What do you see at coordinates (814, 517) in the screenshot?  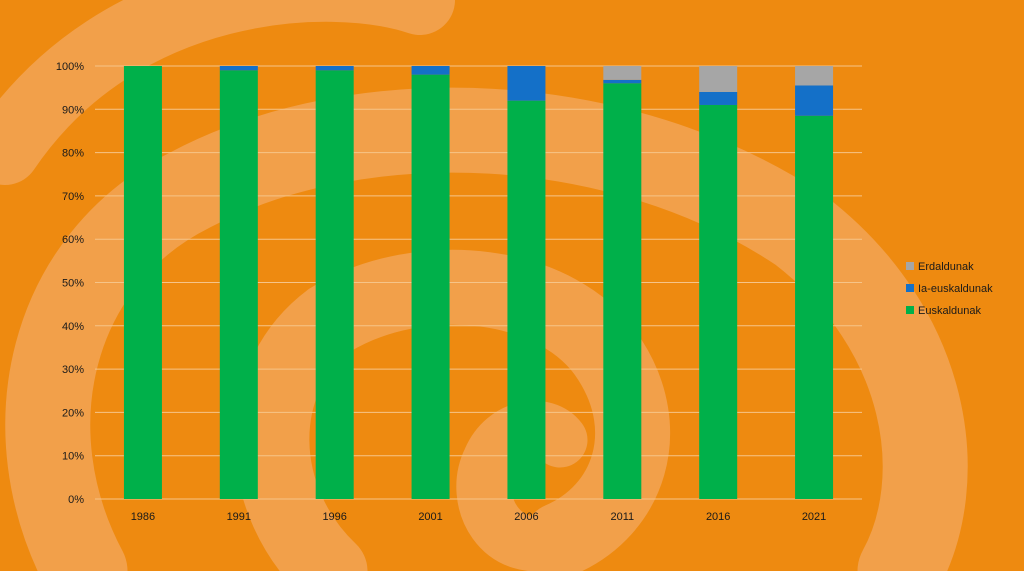 I see `x-tick-label: 2021` at bounding box center [814, 517].